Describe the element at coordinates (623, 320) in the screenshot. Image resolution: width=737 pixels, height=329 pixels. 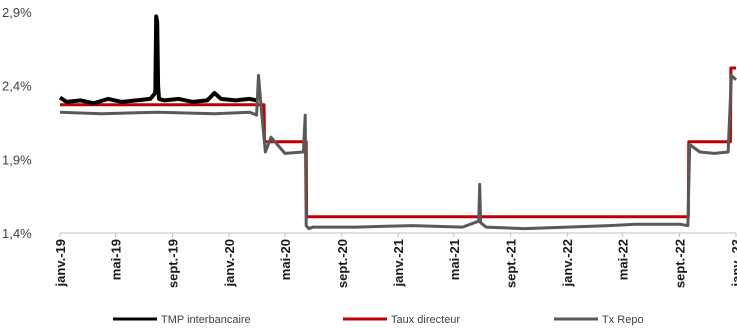
I see `legend-label: Tx Repo` at that location.